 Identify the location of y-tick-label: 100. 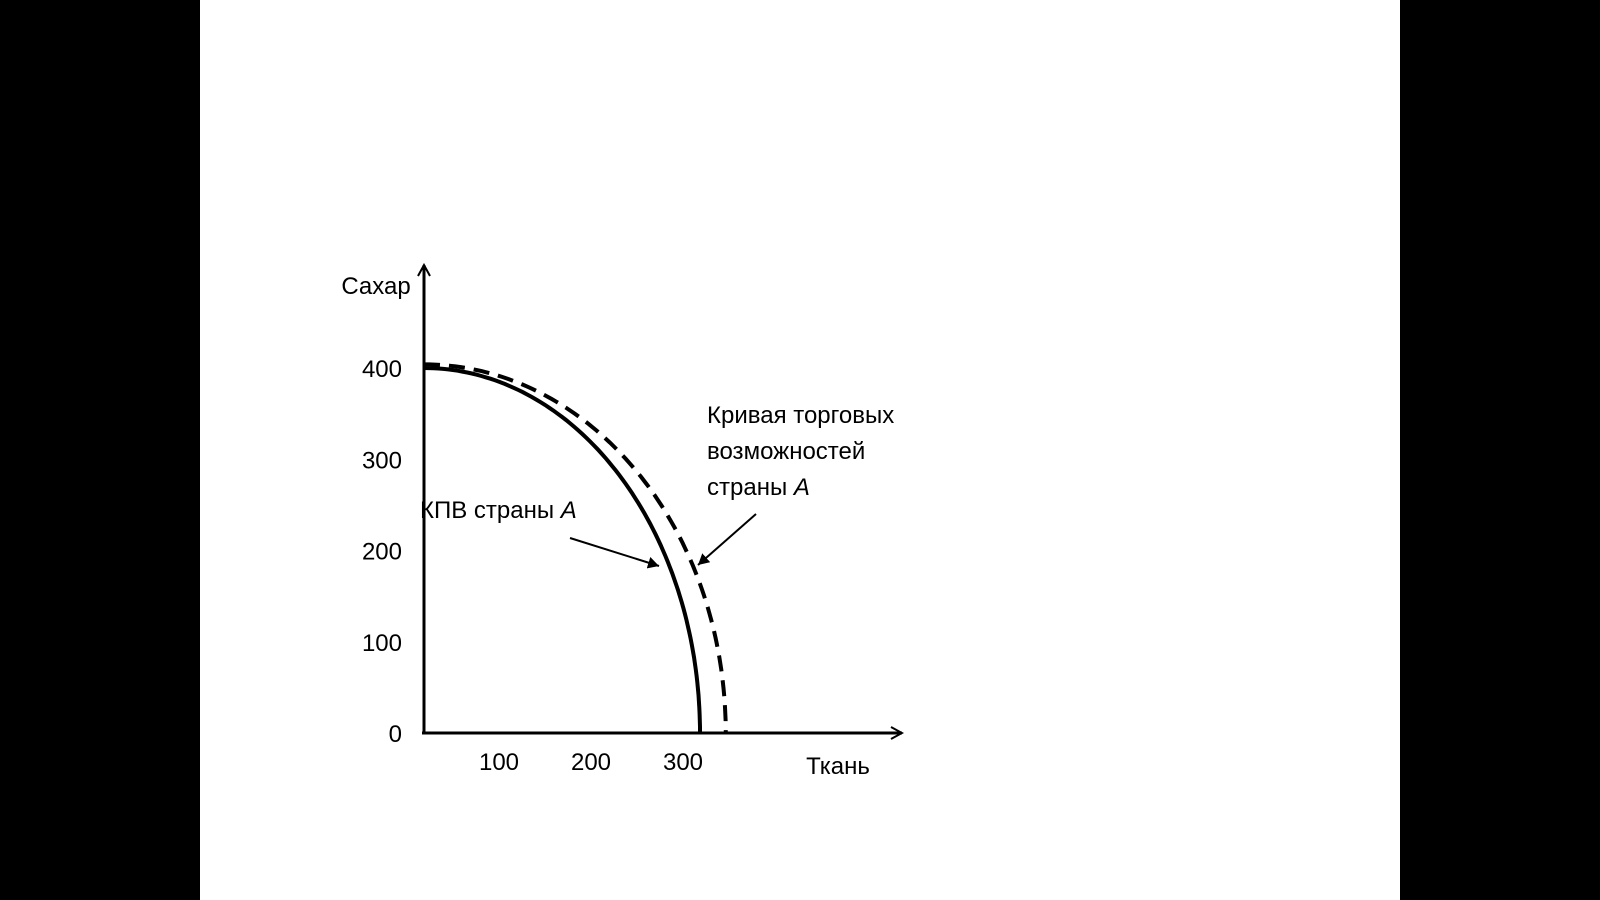
(382, 643).